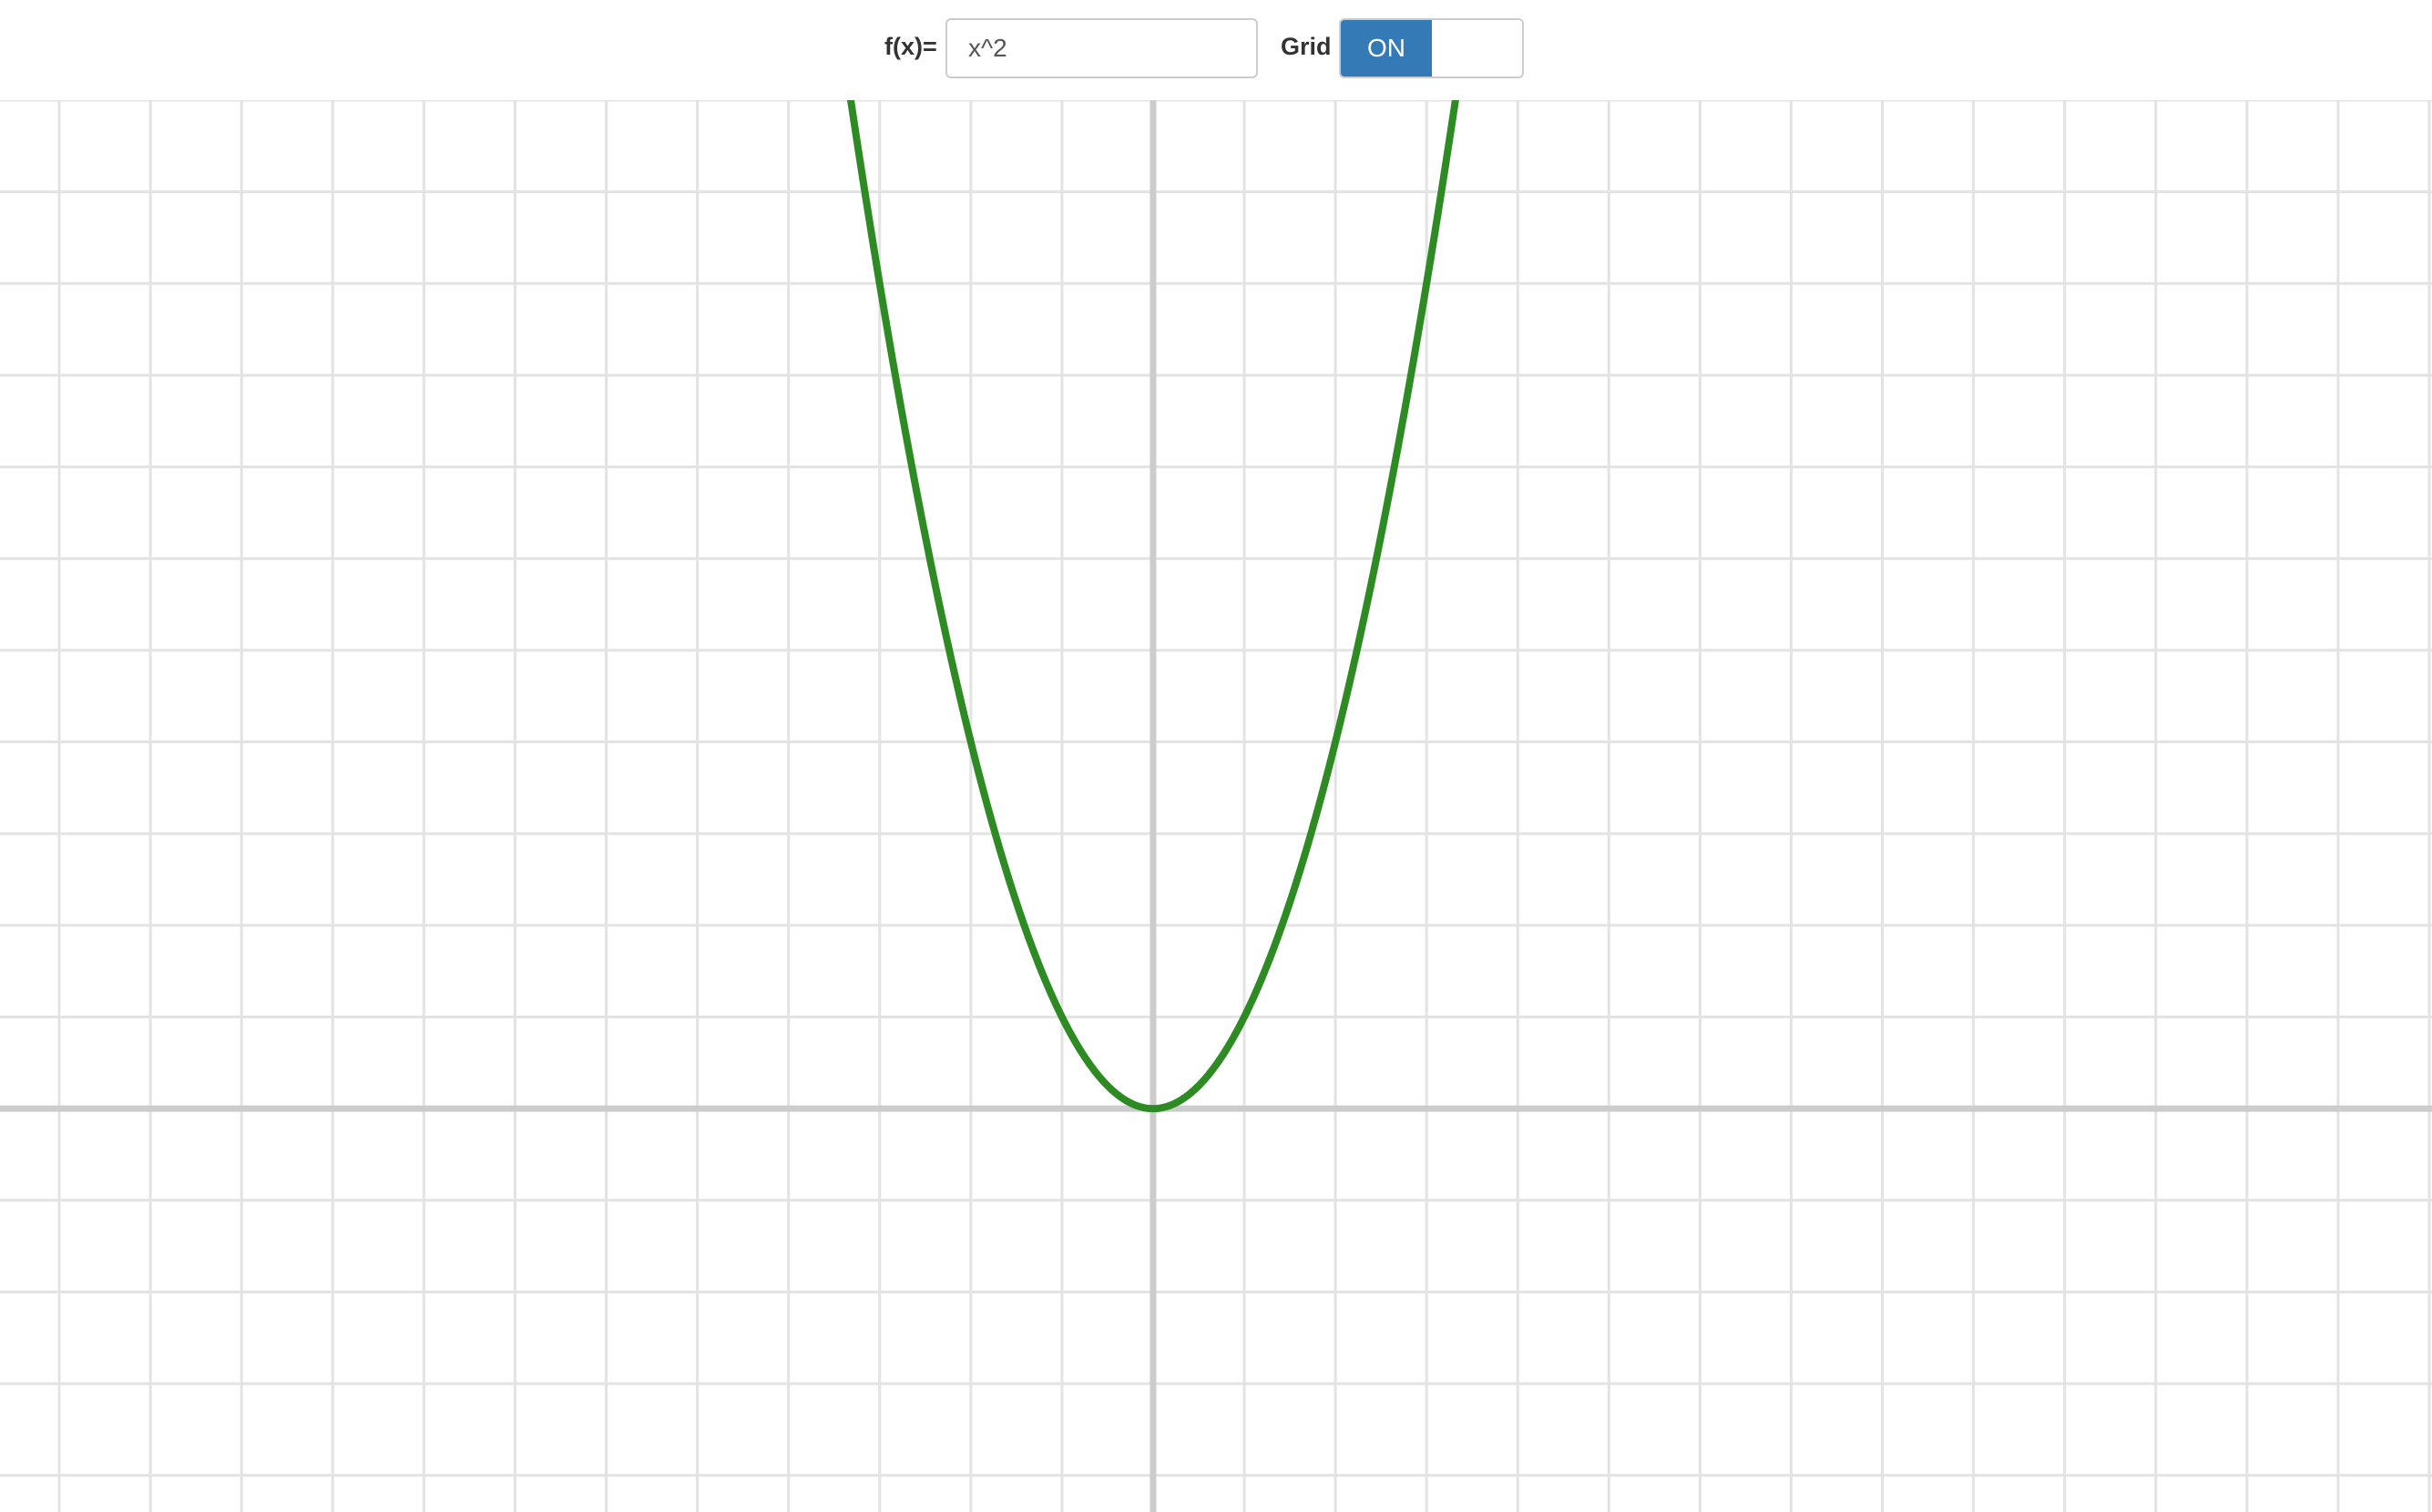 The width and height of the screenshot is (2432, 1512). Describe the element at coordinates (1306, 46) in the screenshot. I see `grid-label: Grid` at that location.